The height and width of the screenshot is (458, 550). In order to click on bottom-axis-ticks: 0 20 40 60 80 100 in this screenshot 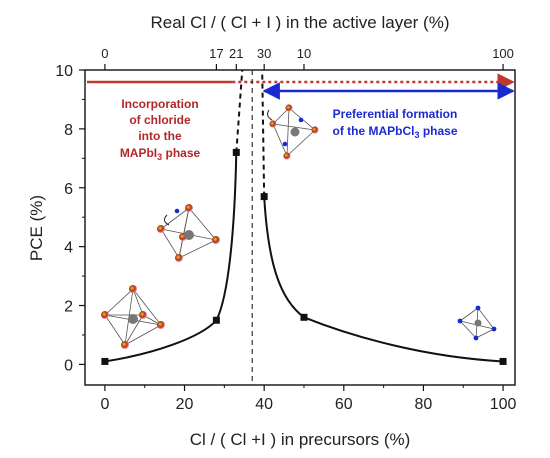, I will do `click(308, 399)`.